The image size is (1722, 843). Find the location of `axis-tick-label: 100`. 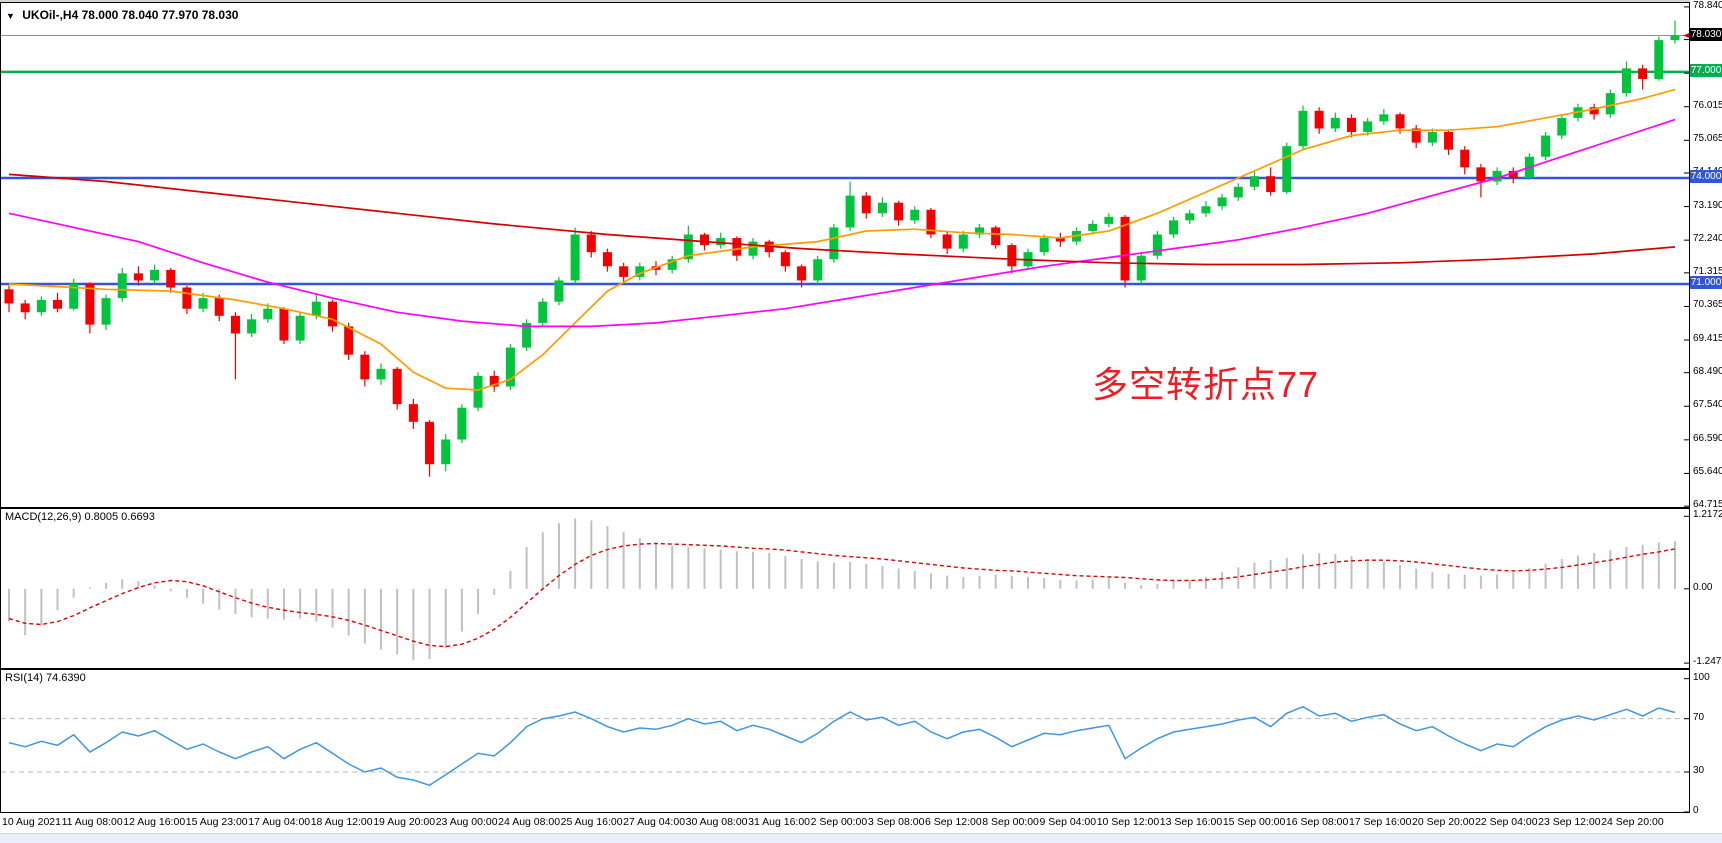

axis-tick-label: 100 is located at coordinates (1701, 677).